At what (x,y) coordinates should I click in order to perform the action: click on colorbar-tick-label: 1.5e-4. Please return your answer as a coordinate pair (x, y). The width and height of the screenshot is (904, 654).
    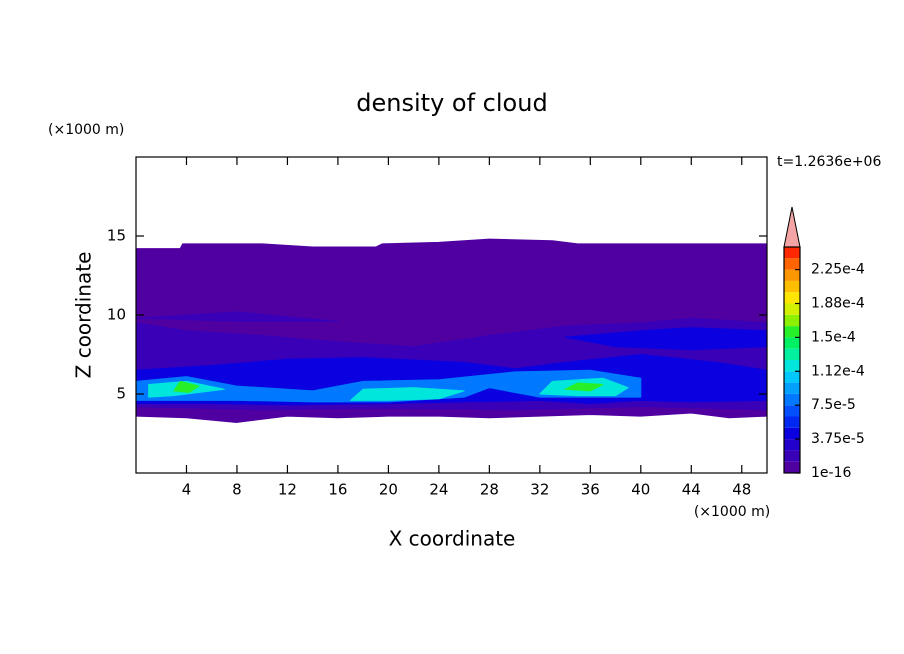
    Looking at the image, I should click on (833, 337).